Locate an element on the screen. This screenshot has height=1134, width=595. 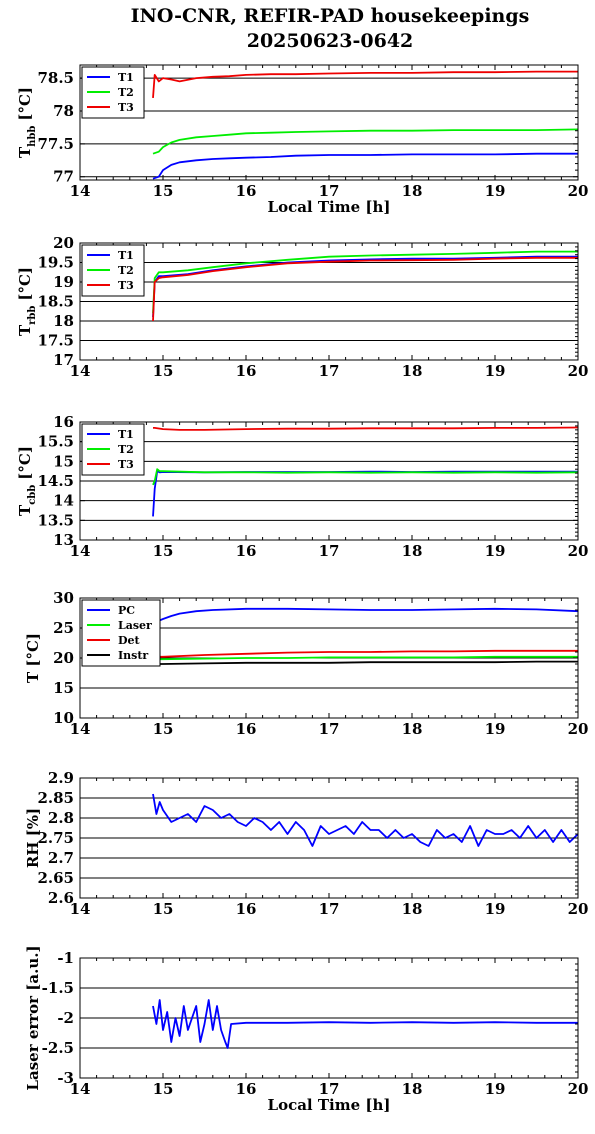
y-tick-label: 18.5 is located at coordinates (55, 302).